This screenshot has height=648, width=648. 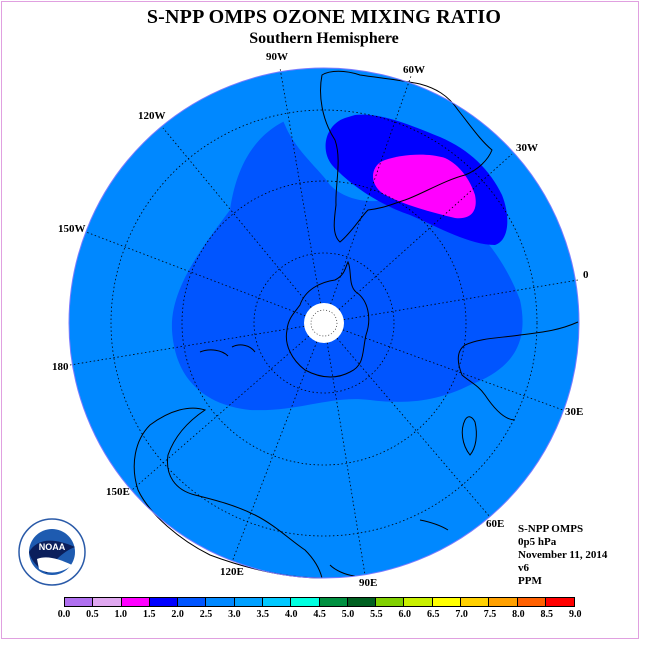 I want to click on colorbar-tick-label: 7.0, so click(x=461, y=614).